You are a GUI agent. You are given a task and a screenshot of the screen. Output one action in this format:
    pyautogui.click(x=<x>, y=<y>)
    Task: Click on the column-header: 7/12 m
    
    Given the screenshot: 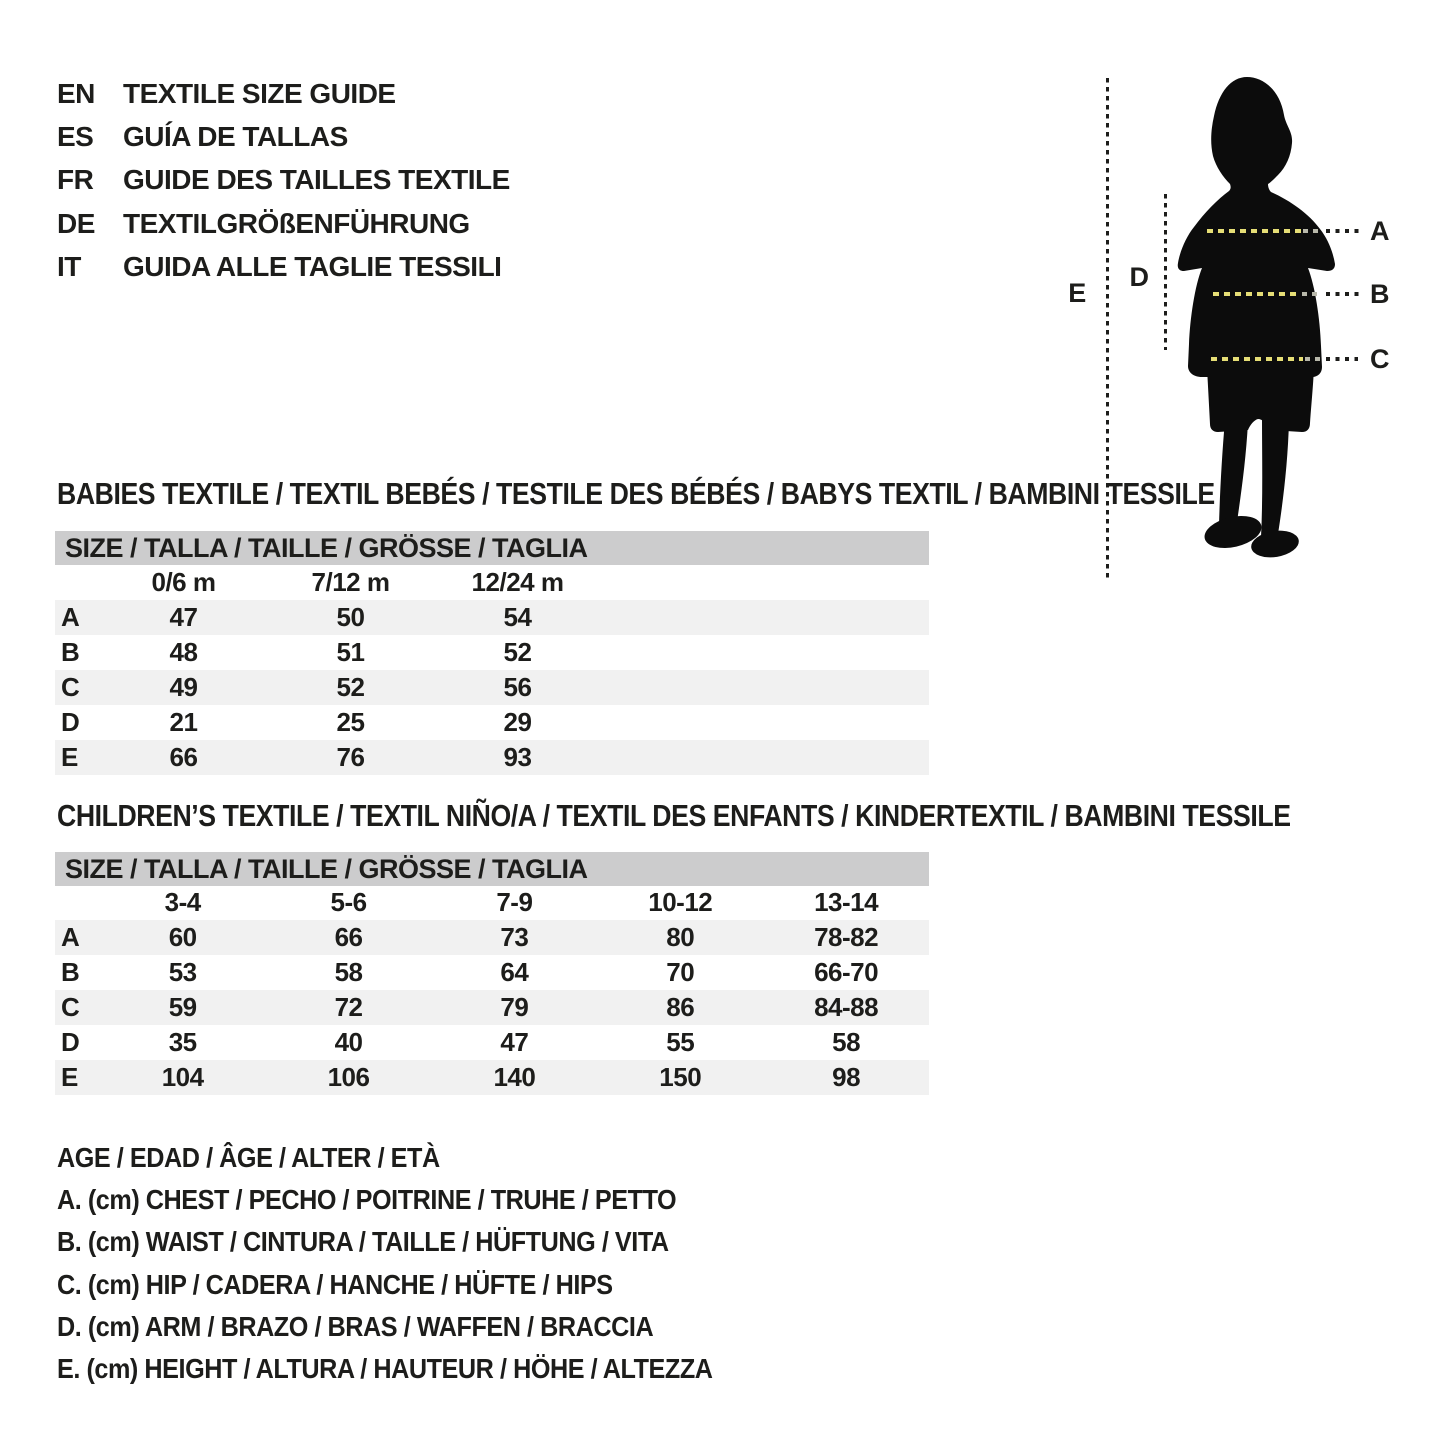 What is the action you would take?
    pyautogui.click(x=350, y=582)
    